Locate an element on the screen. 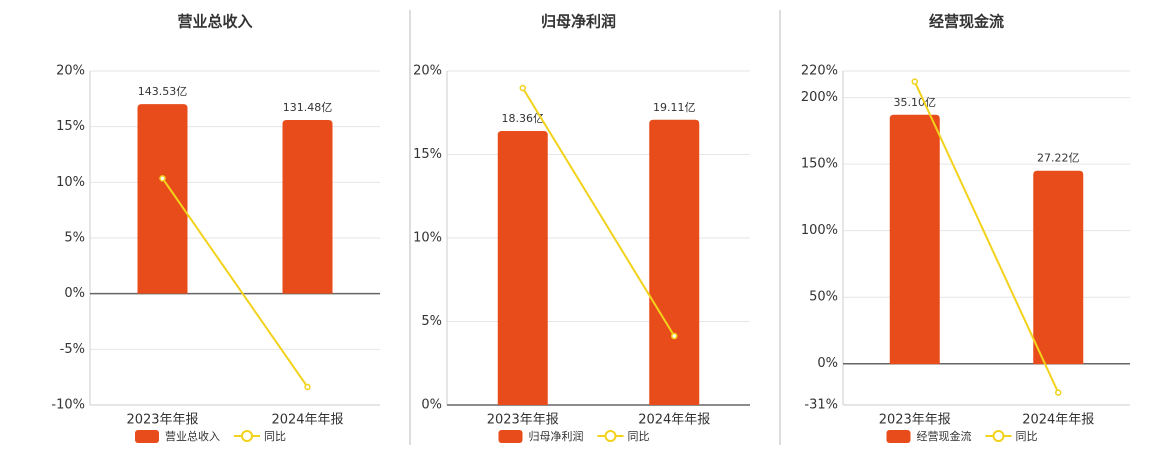  y-tick-label: 200% is located at coordinates (819, 97).